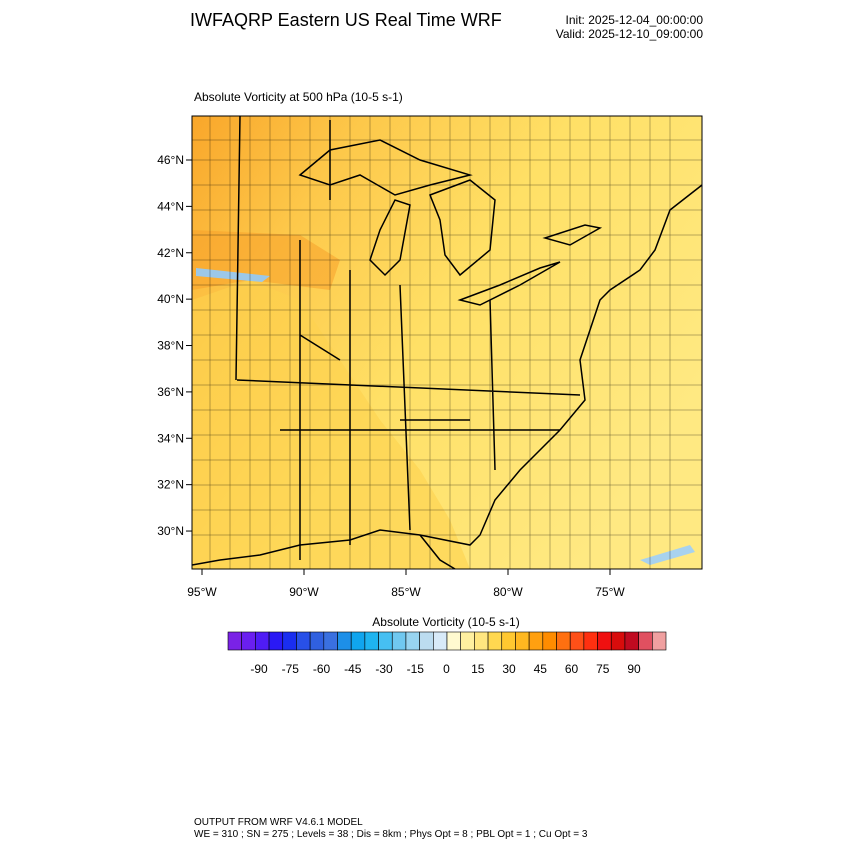  What do you see at coordinates (170, 299) in the screenshot?
I see `lat-label: 40°N` at bounding box center [170, 299].